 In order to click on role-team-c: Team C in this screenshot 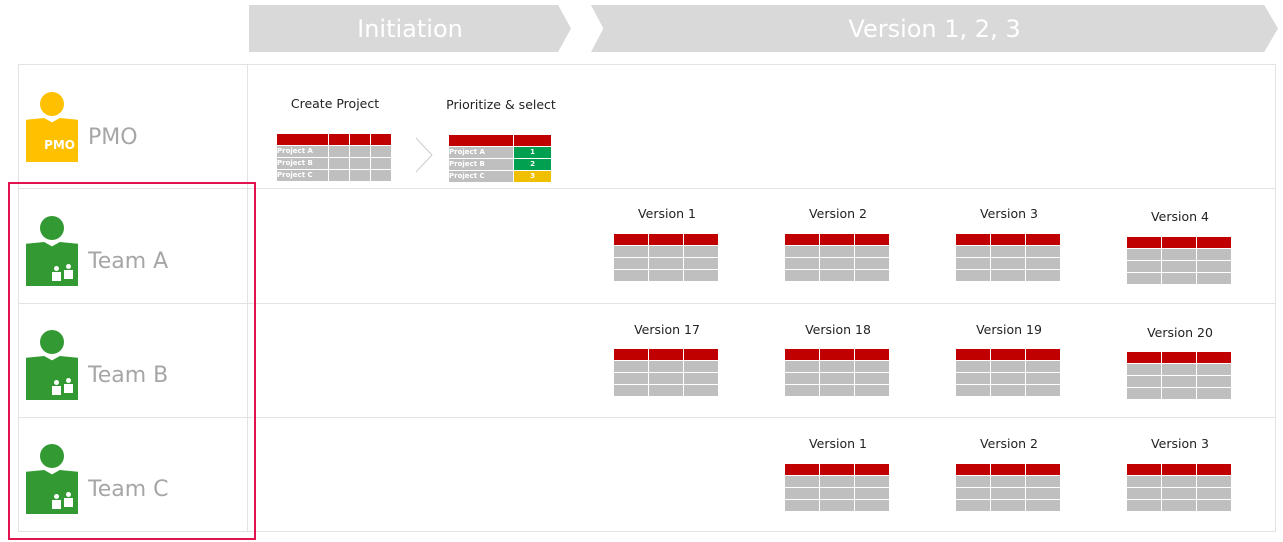, I will do `click(97, 479)`.